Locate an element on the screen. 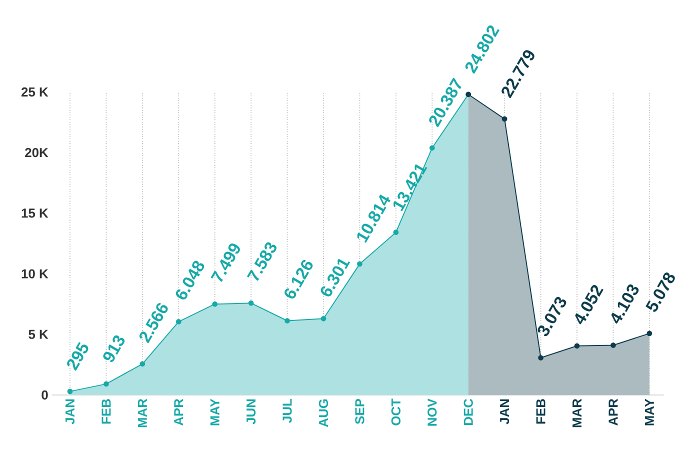 This screenshot has height=453, width=700. x-tick-label: DEC is located at coordinates (468, 412).